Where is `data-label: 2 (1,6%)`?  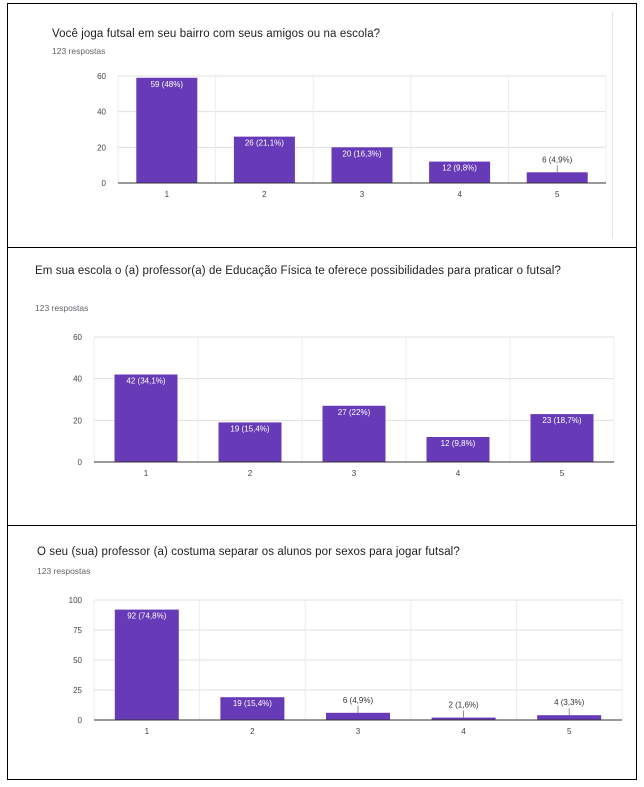 data-label: 2 (1,6%) is located at coordinates (463, 705).